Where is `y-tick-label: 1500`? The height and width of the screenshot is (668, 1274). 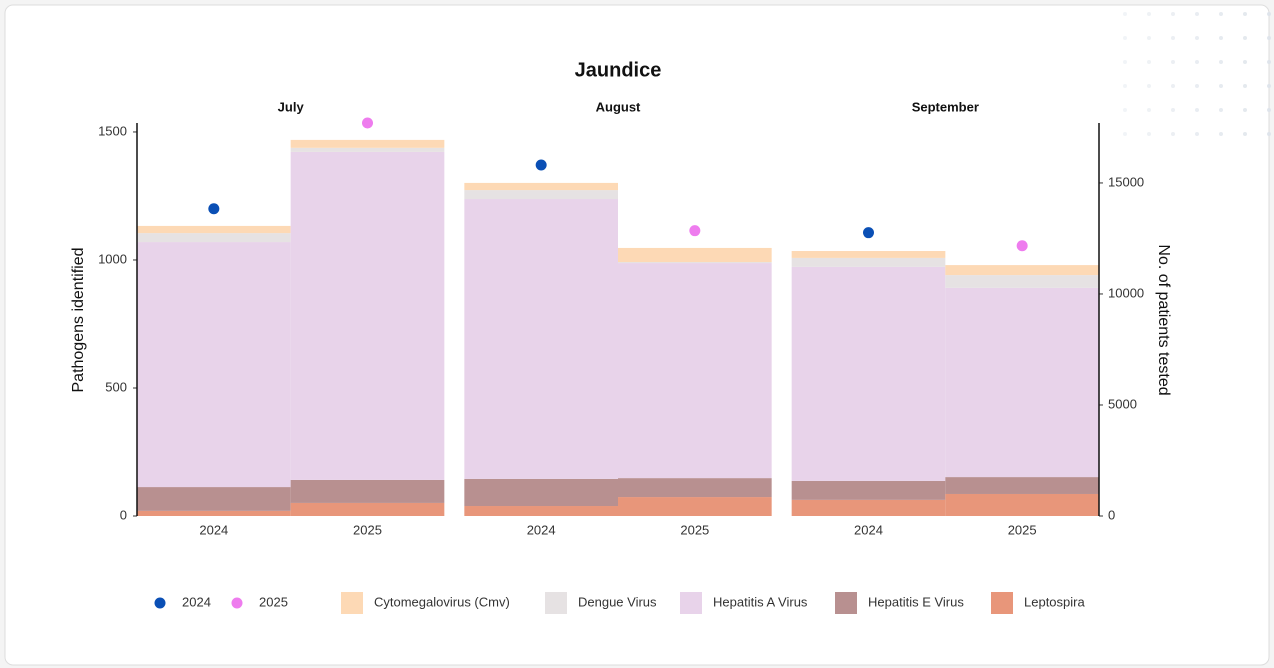
y-tick-label: 1500 is located at coordinates (112, 130).